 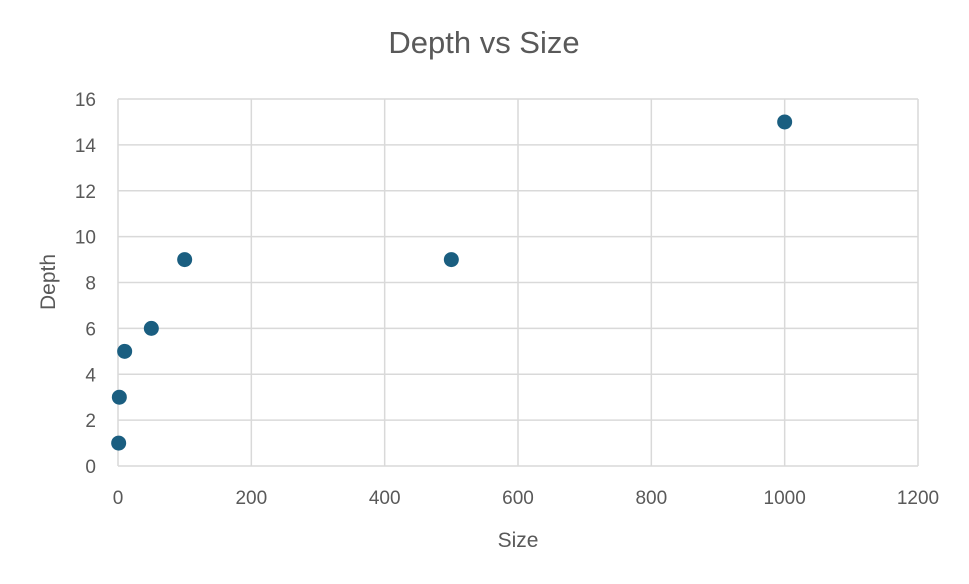 I want to click on y-tick-label: 12, so click(x=85, y=192).